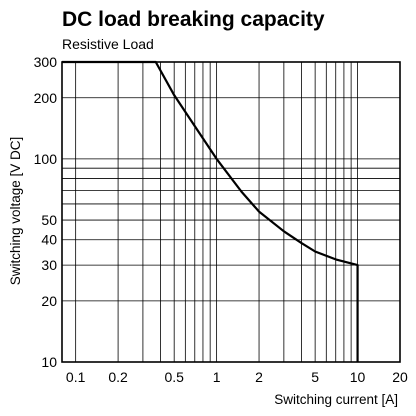 Image resolution: width=416 pixels, height=416 pixels. I want to click on y-tick-label: 20, so click(49, 301).